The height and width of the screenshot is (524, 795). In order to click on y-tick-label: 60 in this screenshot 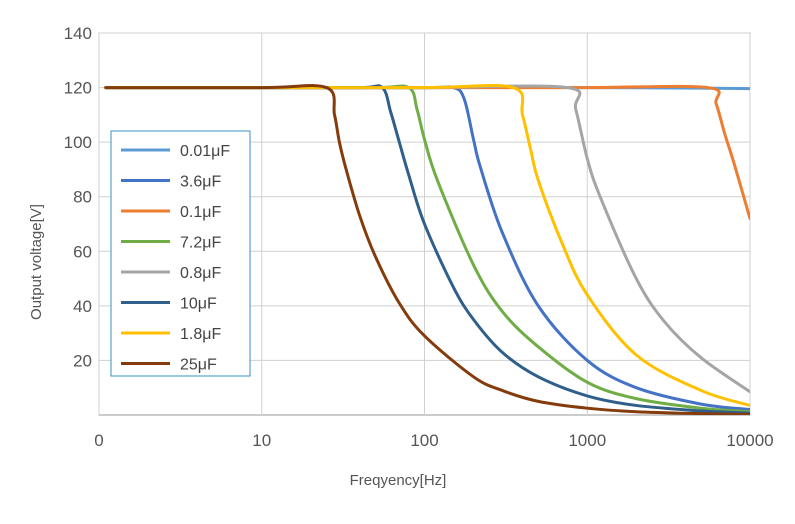, I will do `click(82, 251)`.